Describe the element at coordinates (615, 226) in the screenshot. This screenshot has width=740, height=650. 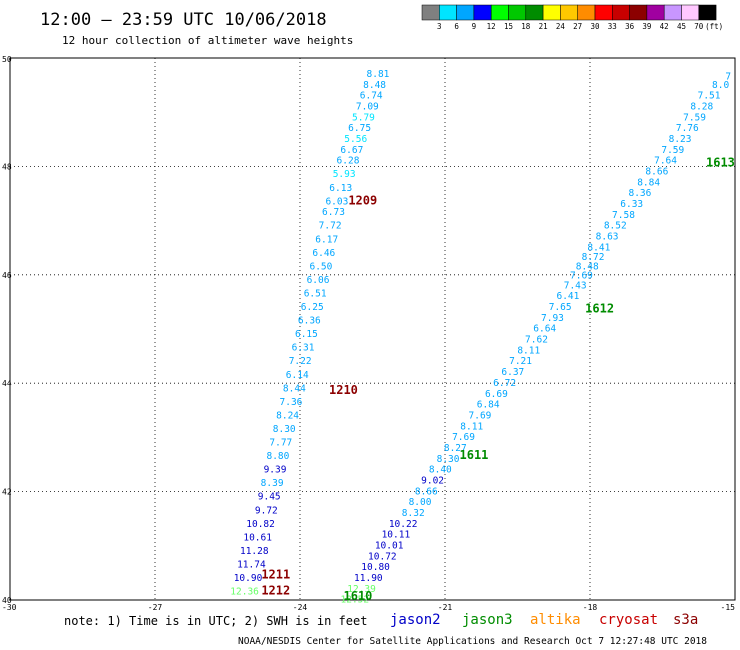
I see `wave-height-label: 8.52` at that location.